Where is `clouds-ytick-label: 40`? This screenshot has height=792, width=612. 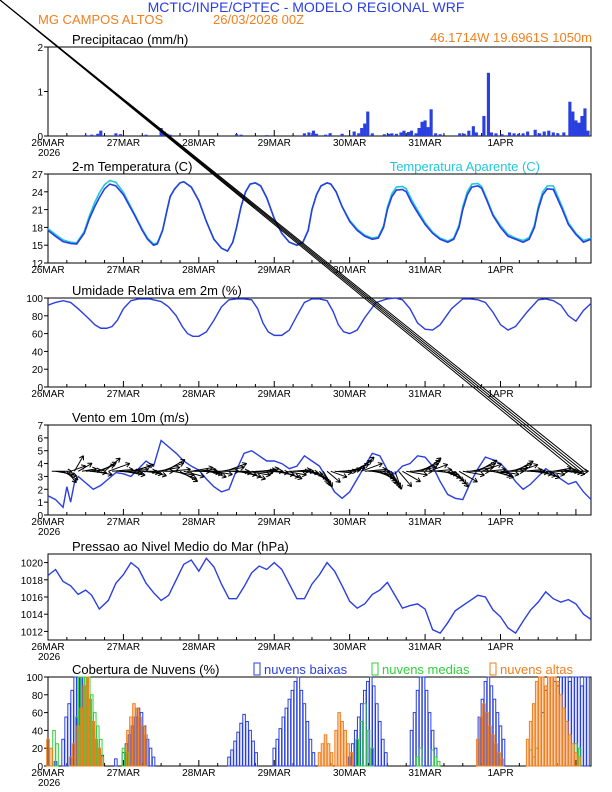 clouds-ytick-label: 40 is located at coordinates (38, 731).